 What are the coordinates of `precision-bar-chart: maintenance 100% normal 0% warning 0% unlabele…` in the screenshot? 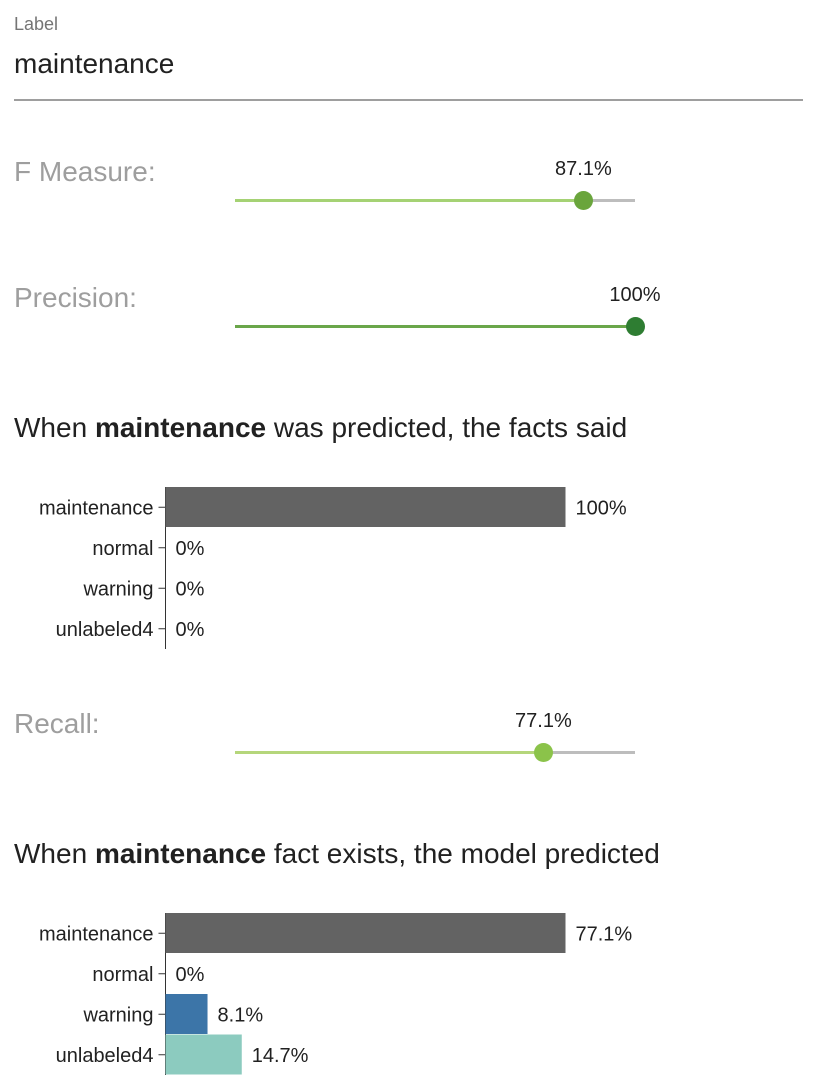 It's located at (333, 568).